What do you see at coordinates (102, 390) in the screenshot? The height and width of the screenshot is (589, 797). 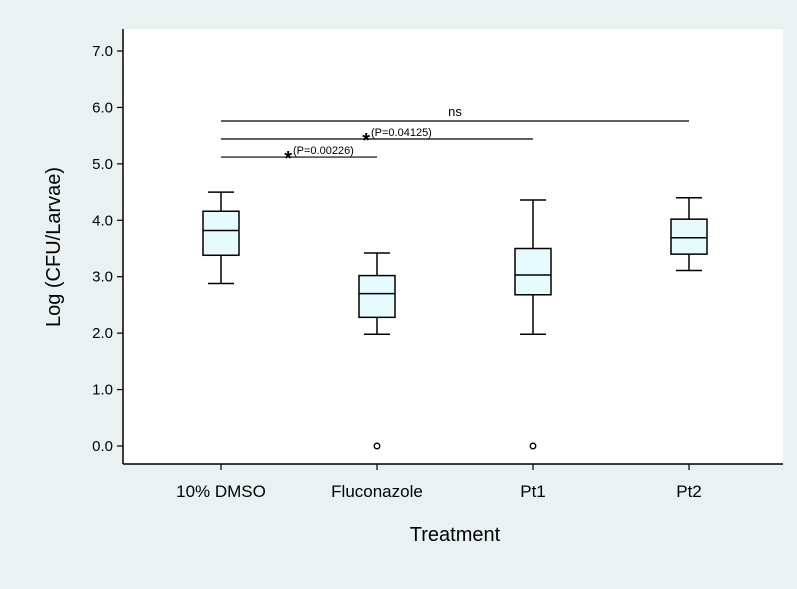 I see `y-tick-label: 1.0` at bounding box center [102, 390].